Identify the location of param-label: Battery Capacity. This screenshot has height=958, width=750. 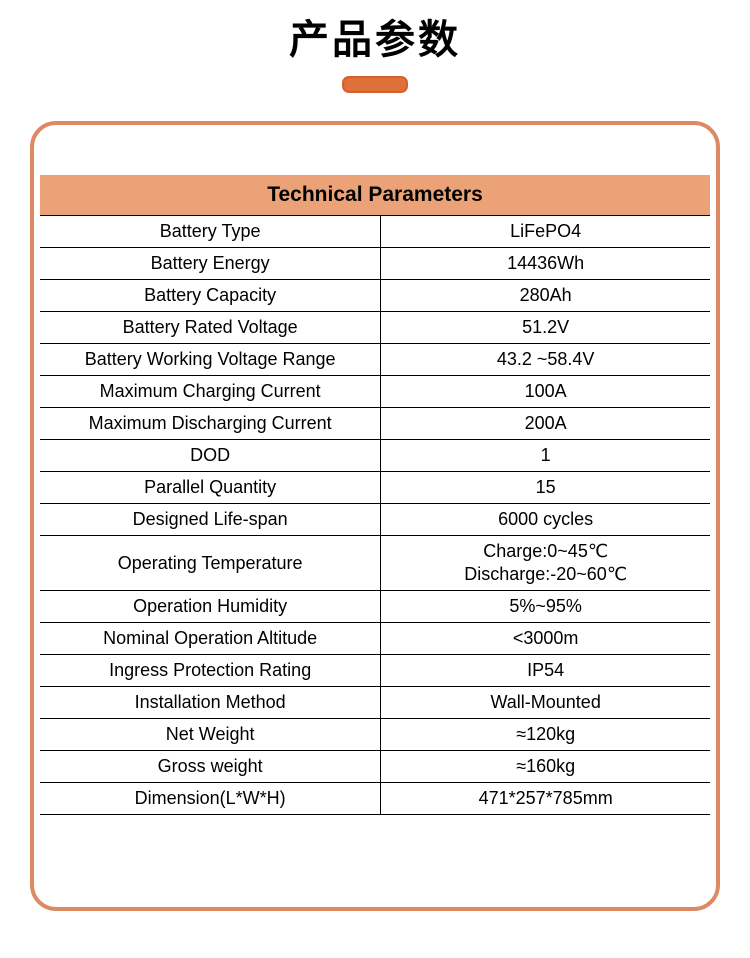
(210, 295).